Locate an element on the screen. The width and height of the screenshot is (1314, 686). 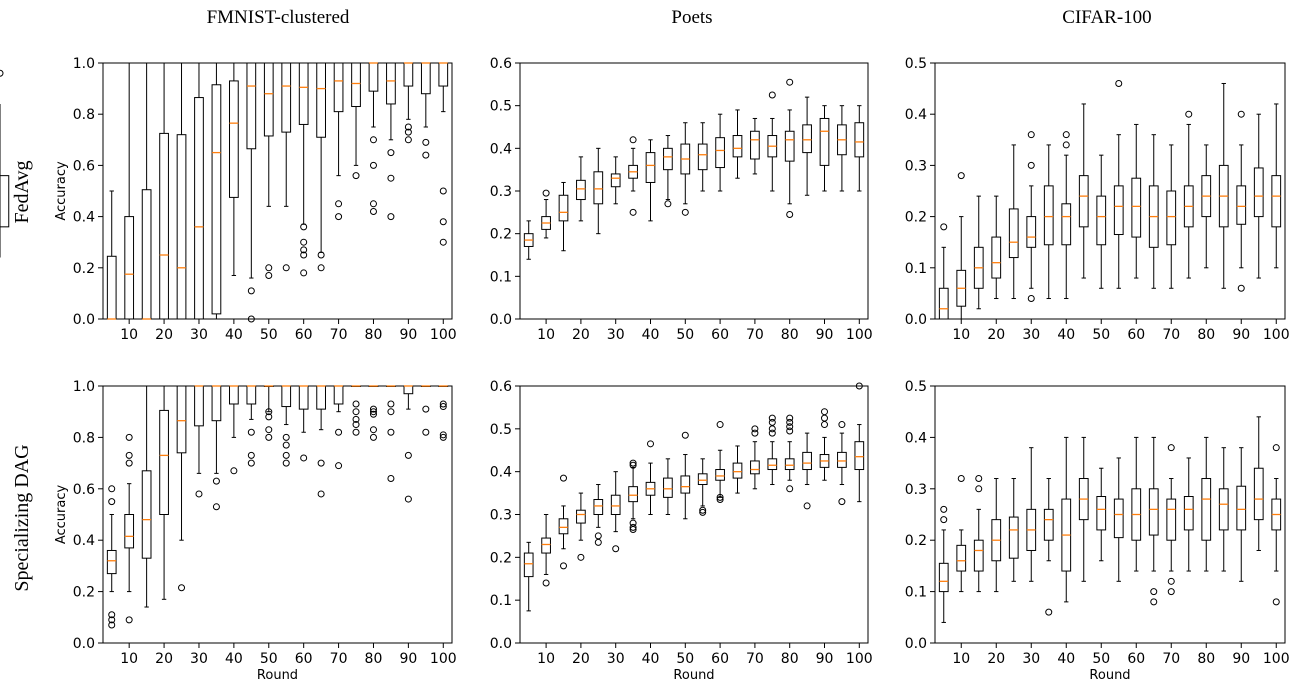
x-tick-label: 20 is located at coordinates (164, 659).